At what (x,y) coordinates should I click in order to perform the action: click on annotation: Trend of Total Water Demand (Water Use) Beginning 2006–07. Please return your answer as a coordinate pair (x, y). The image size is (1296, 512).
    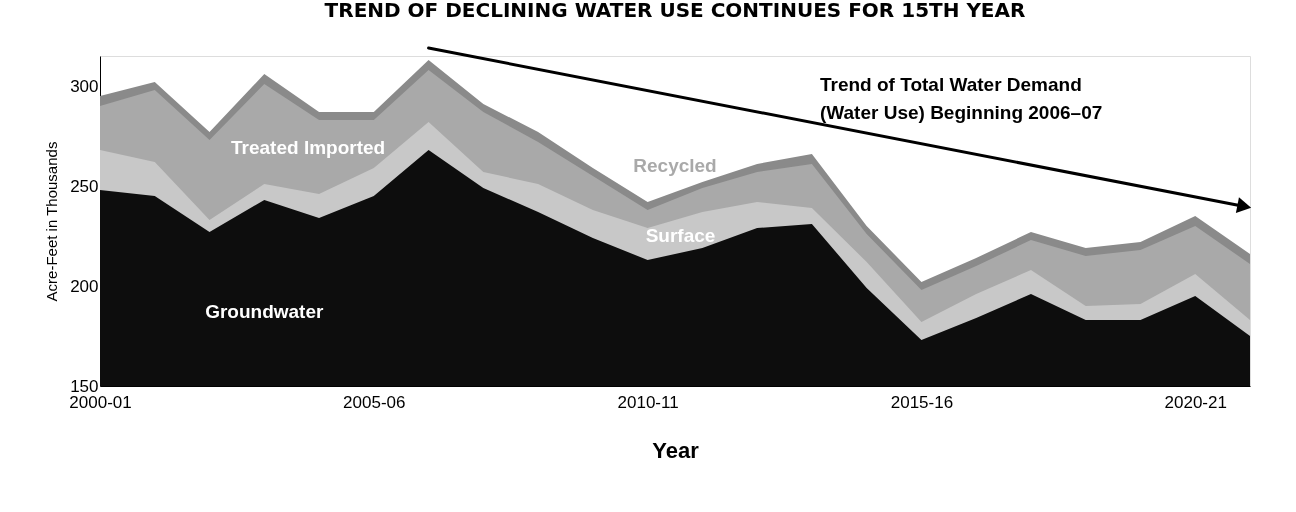
    Looking at the image, I should click on (961, 98).